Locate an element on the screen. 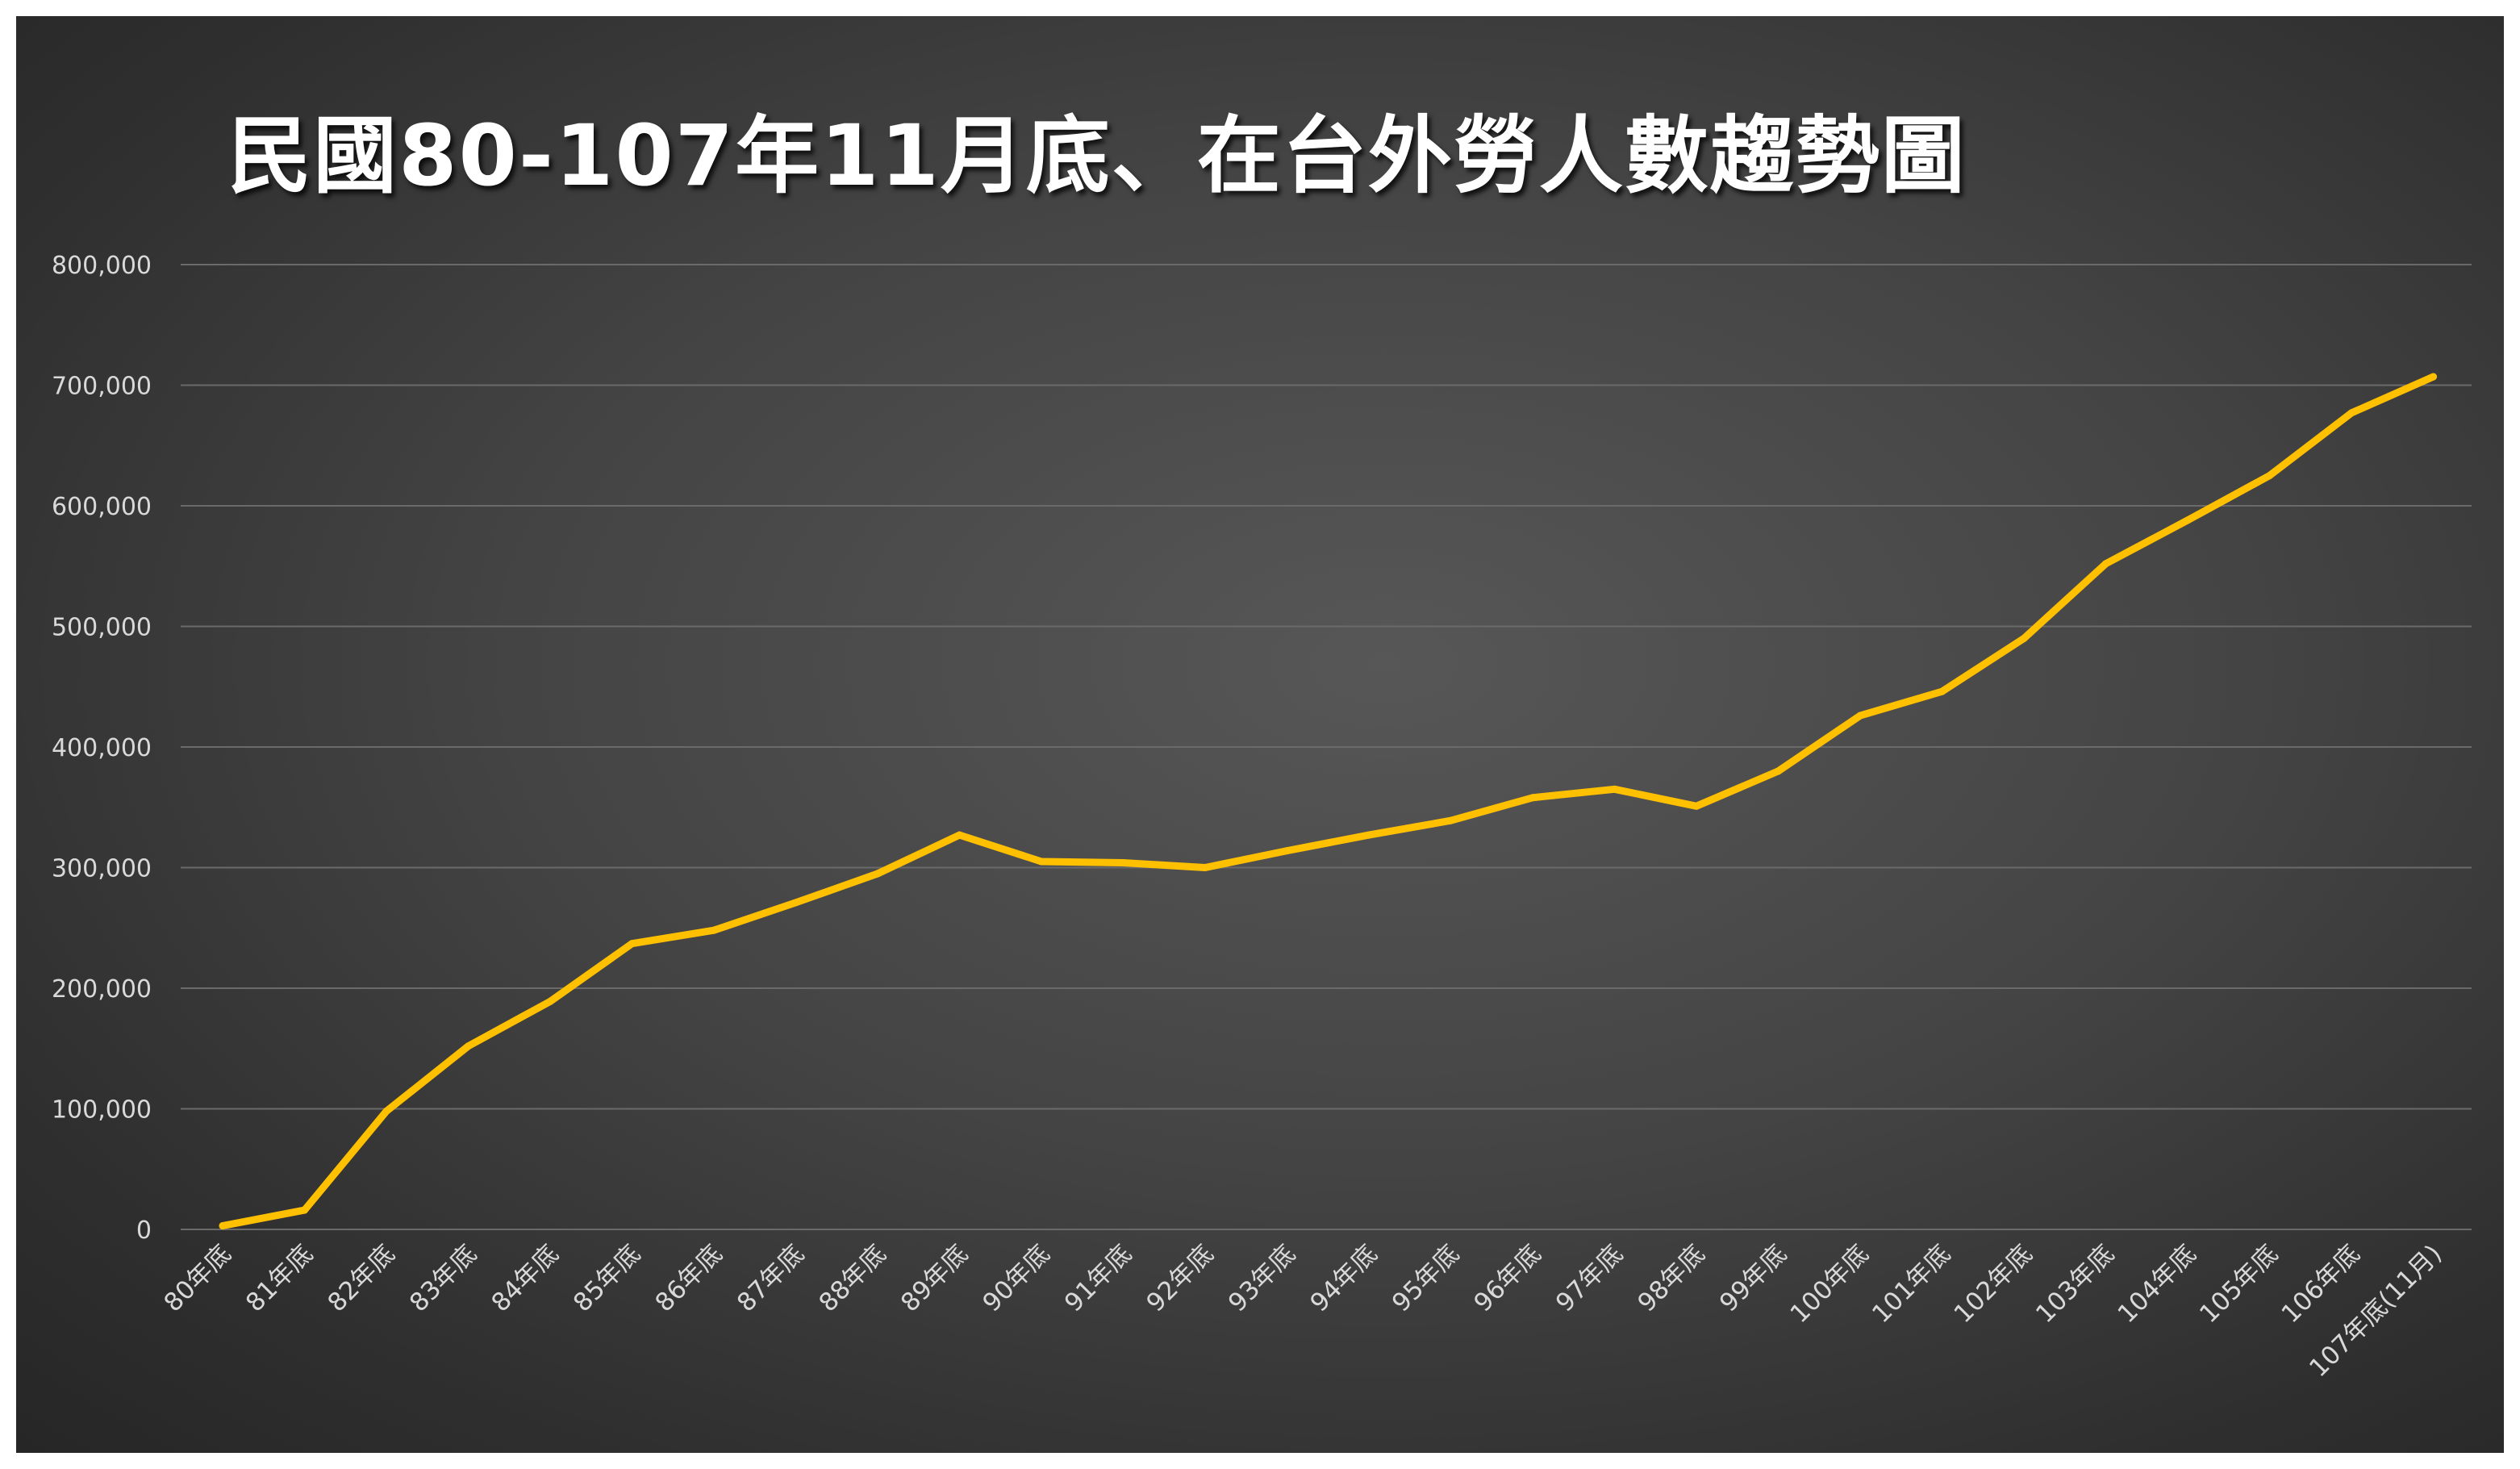 The height and width of the screenshot is (1469, 2520). x-tick-label: 105年底 is located at coordinates (2239, 1284).